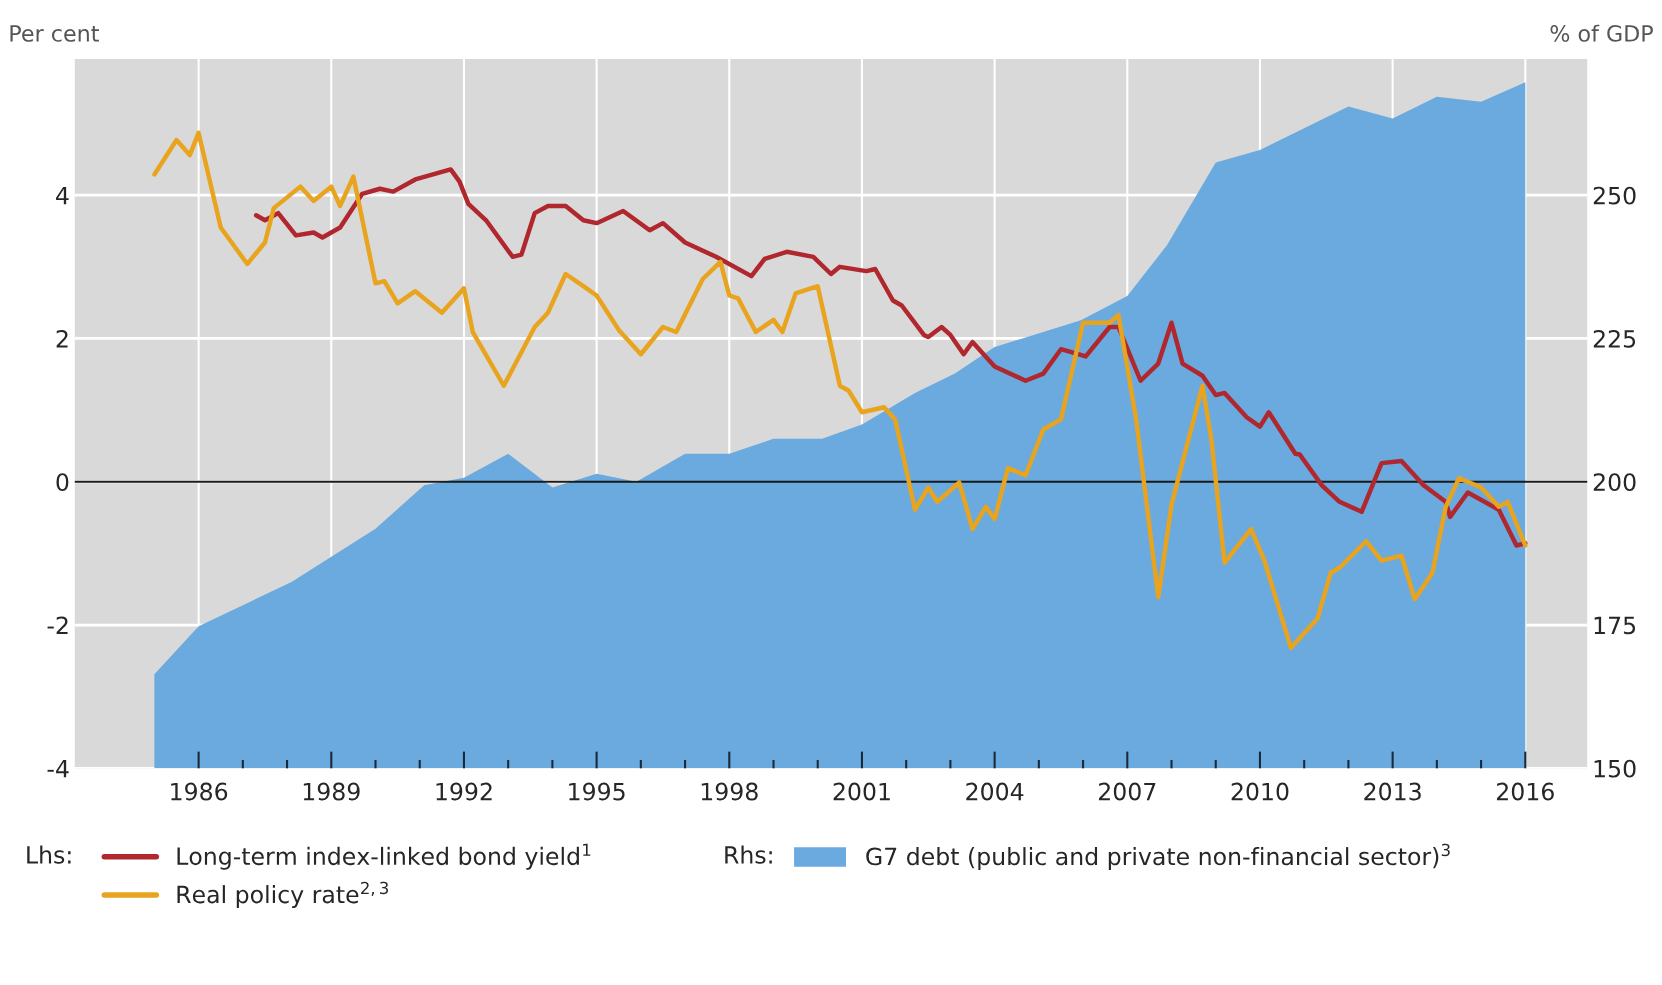 The width and height of the screenshot is (1662, 985). Describe the element at coordinates (283, 894) in the screenshot. I see `legend-label: Real policy rate$^{2,3}$` at that location.